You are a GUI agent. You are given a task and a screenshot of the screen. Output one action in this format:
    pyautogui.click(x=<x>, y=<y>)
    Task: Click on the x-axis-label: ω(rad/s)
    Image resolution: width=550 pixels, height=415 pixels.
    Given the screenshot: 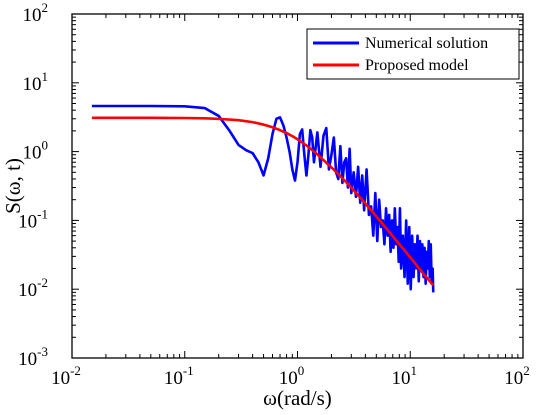 What is the action you would take?
    pyautogui.click(x=297, y=398)
    